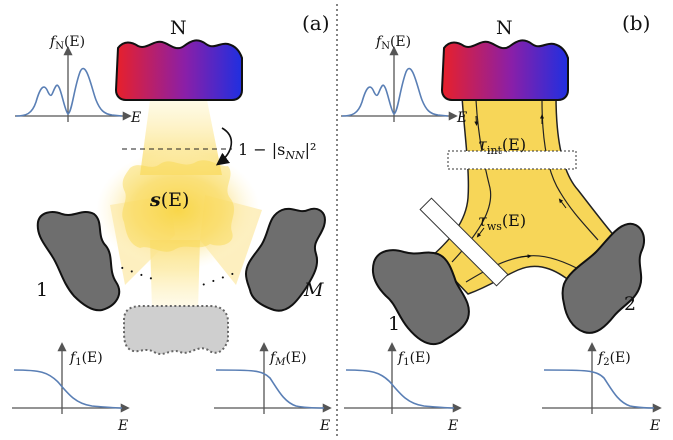 The height and width of the screenshot is (440, 673). What do you see at coordinates (122, 426) in the screenshot?
I see `dist-left-a-axis-label: E` at bounding box center [122, 426].